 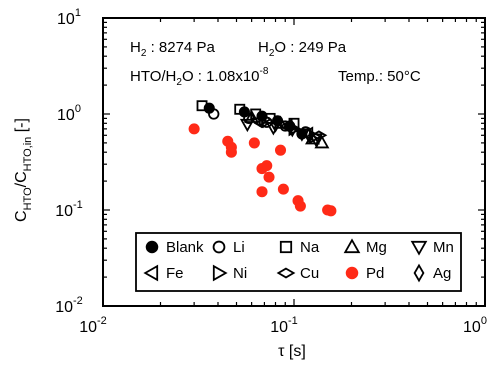 I want to click on legend-label-mg: Mg, so click(x=376, y=247).